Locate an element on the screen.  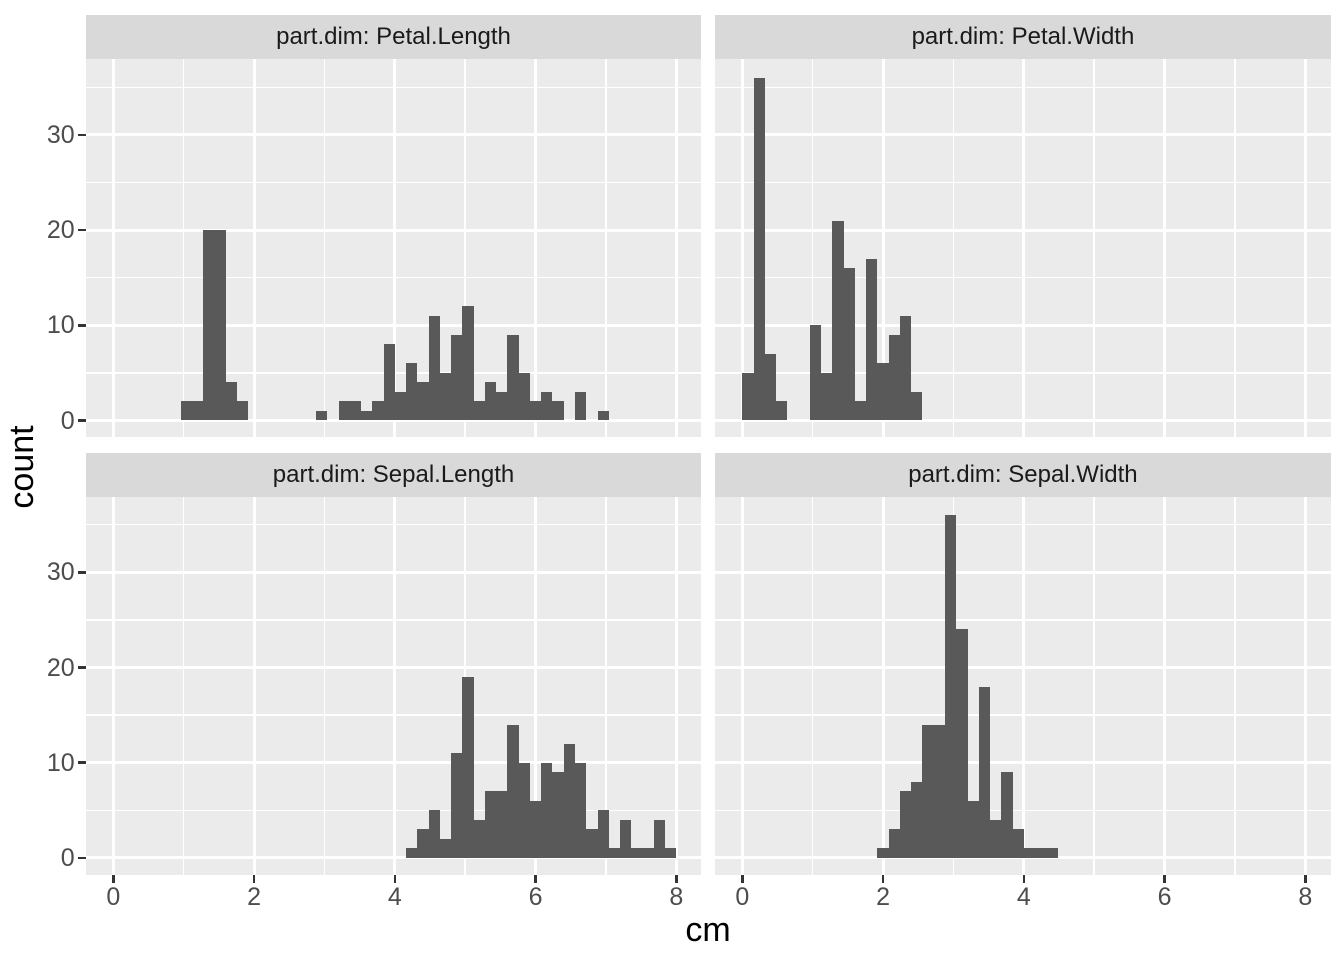
facet-strip: part.dim: Sepal.Length is located at coordinates (393, 474).